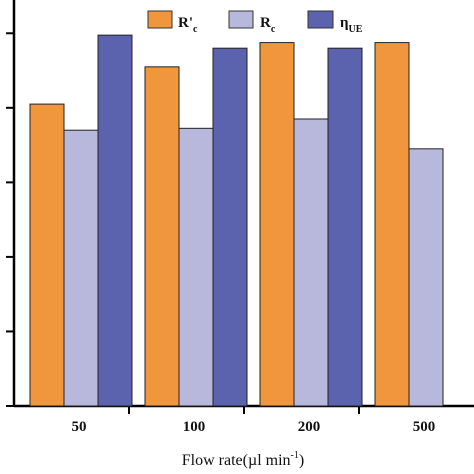 The height and width of the screenshot is (474, 474). Describe the element at coordinates (255, 22) in the screenshot. I see `legend: R'c Rc ηUE` at that location.